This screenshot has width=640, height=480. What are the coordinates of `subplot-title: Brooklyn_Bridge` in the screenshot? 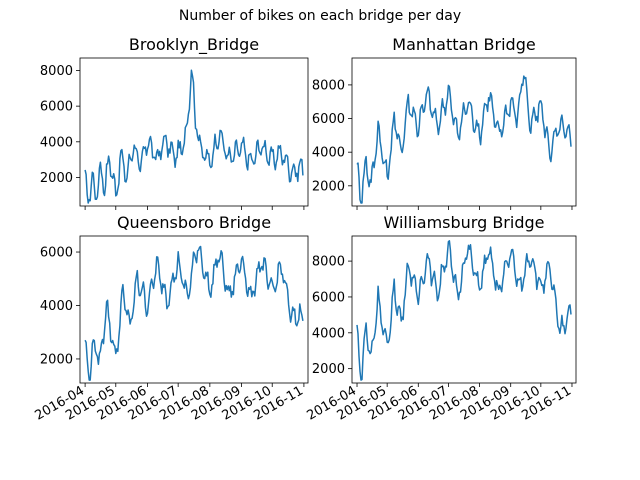 It's located at (194, 45).